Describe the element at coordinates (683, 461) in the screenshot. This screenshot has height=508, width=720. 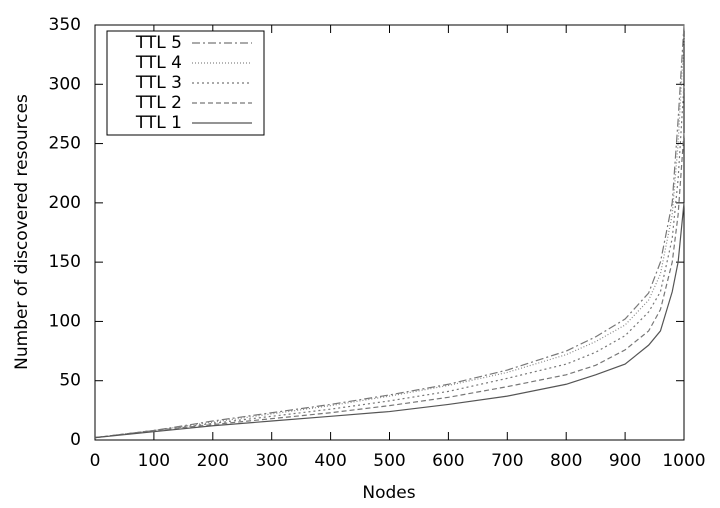
I see `x-tick-label: 1000` at that location.